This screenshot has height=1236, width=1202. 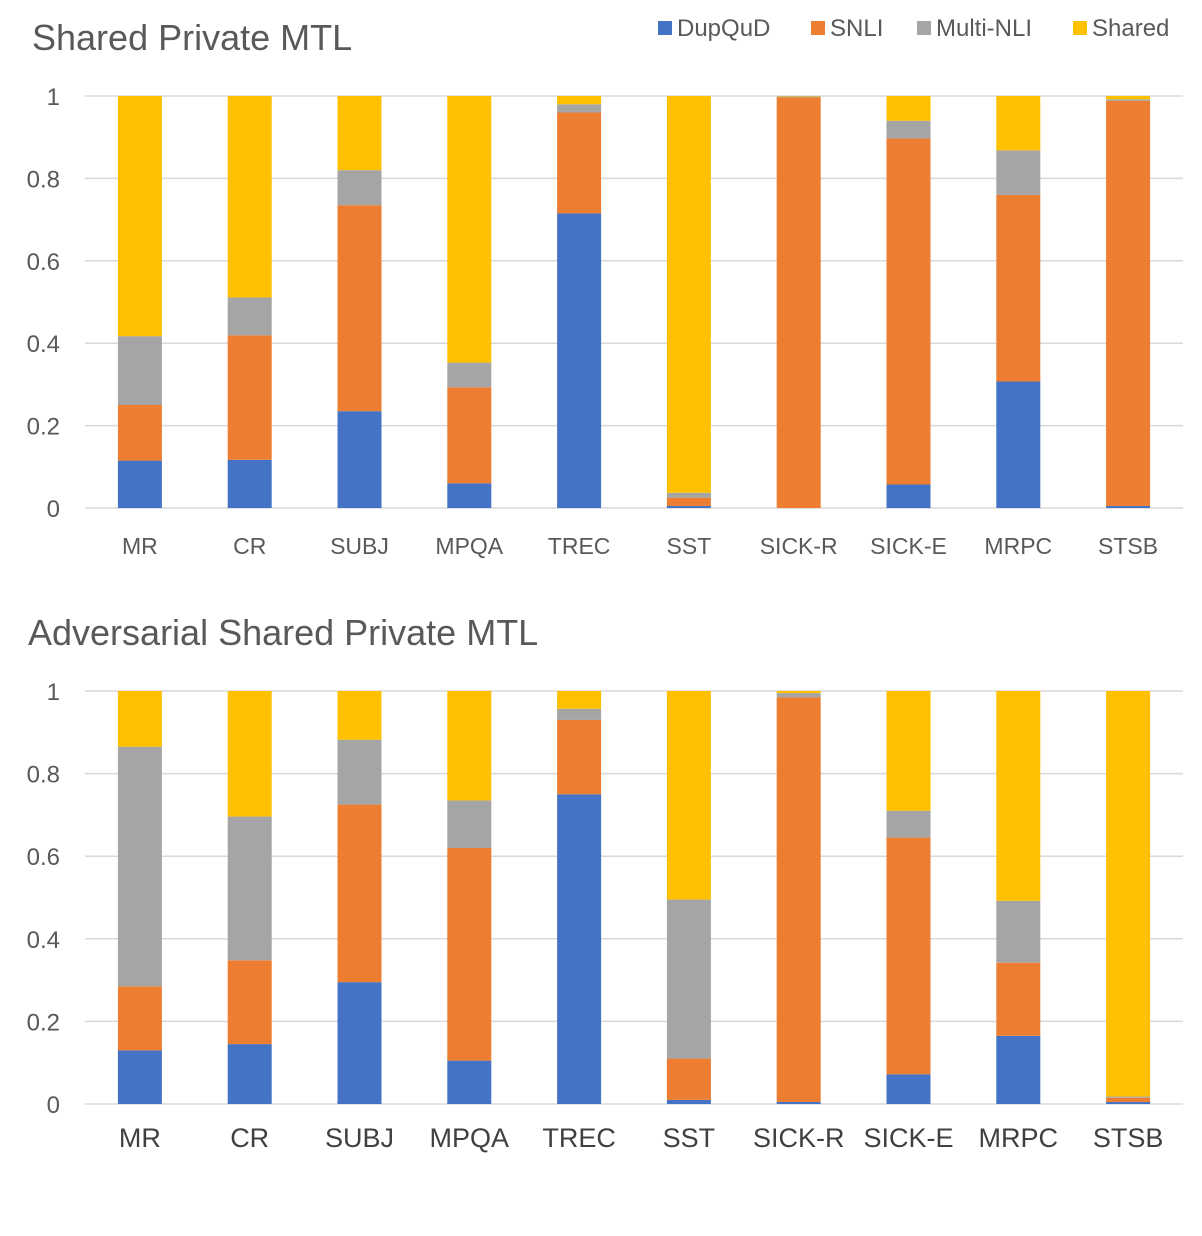 I want to click on legend-swatch-snli, so click(x=818, y=28).